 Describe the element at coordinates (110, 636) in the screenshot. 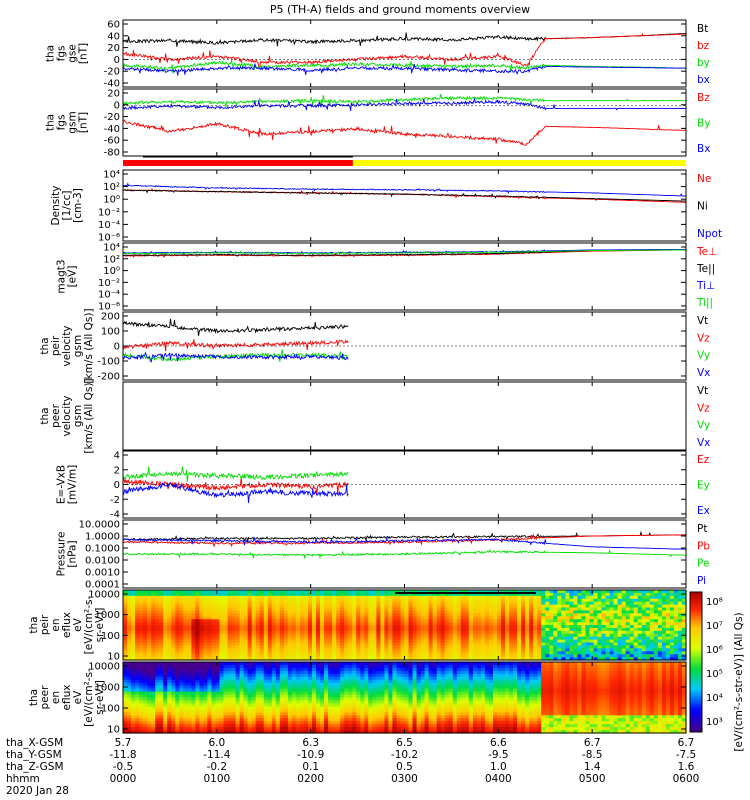

I see `y-tick-label-8-2: 100` at that location.